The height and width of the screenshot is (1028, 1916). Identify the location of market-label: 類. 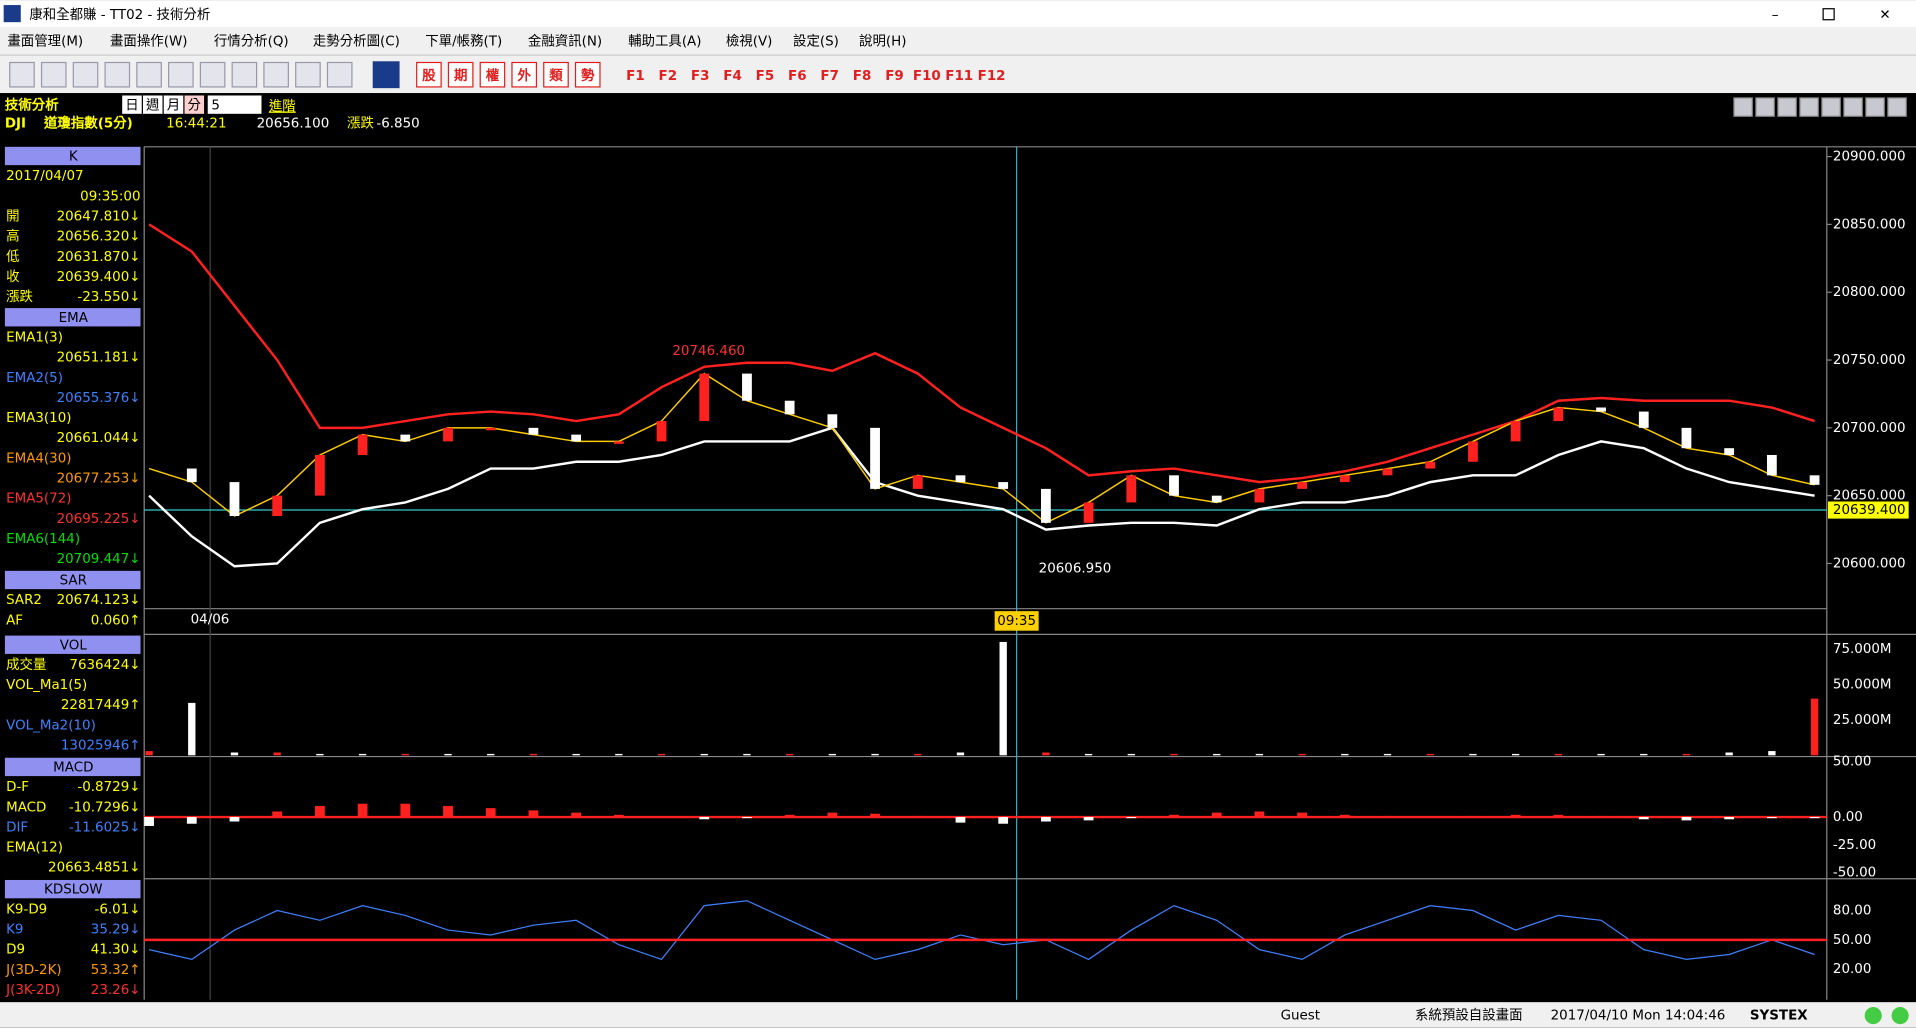
(556, 75).